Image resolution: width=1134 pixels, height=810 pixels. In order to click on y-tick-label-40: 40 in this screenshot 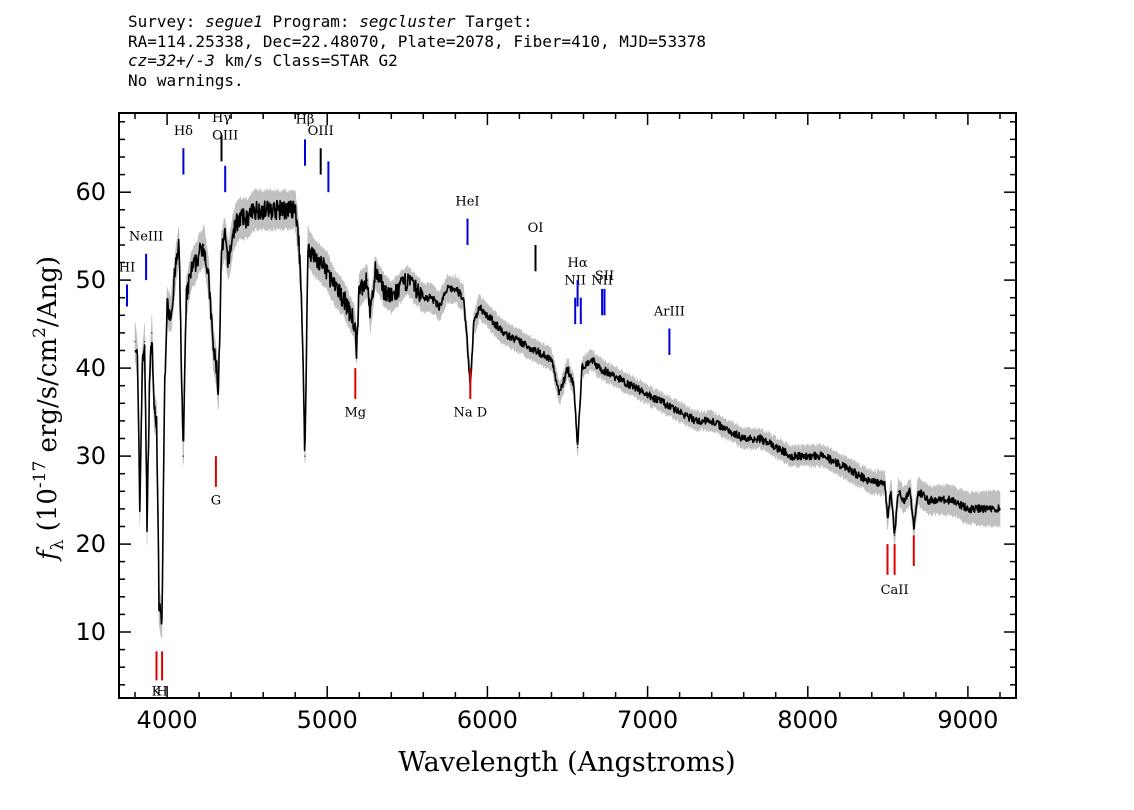, I will do `click(90, 368)`.